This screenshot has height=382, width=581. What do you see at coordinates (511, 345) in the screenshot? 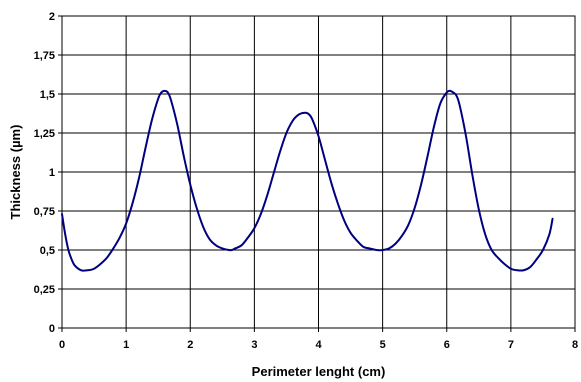
I see `x-tick-label: 7` at bounding box center [511, 345].